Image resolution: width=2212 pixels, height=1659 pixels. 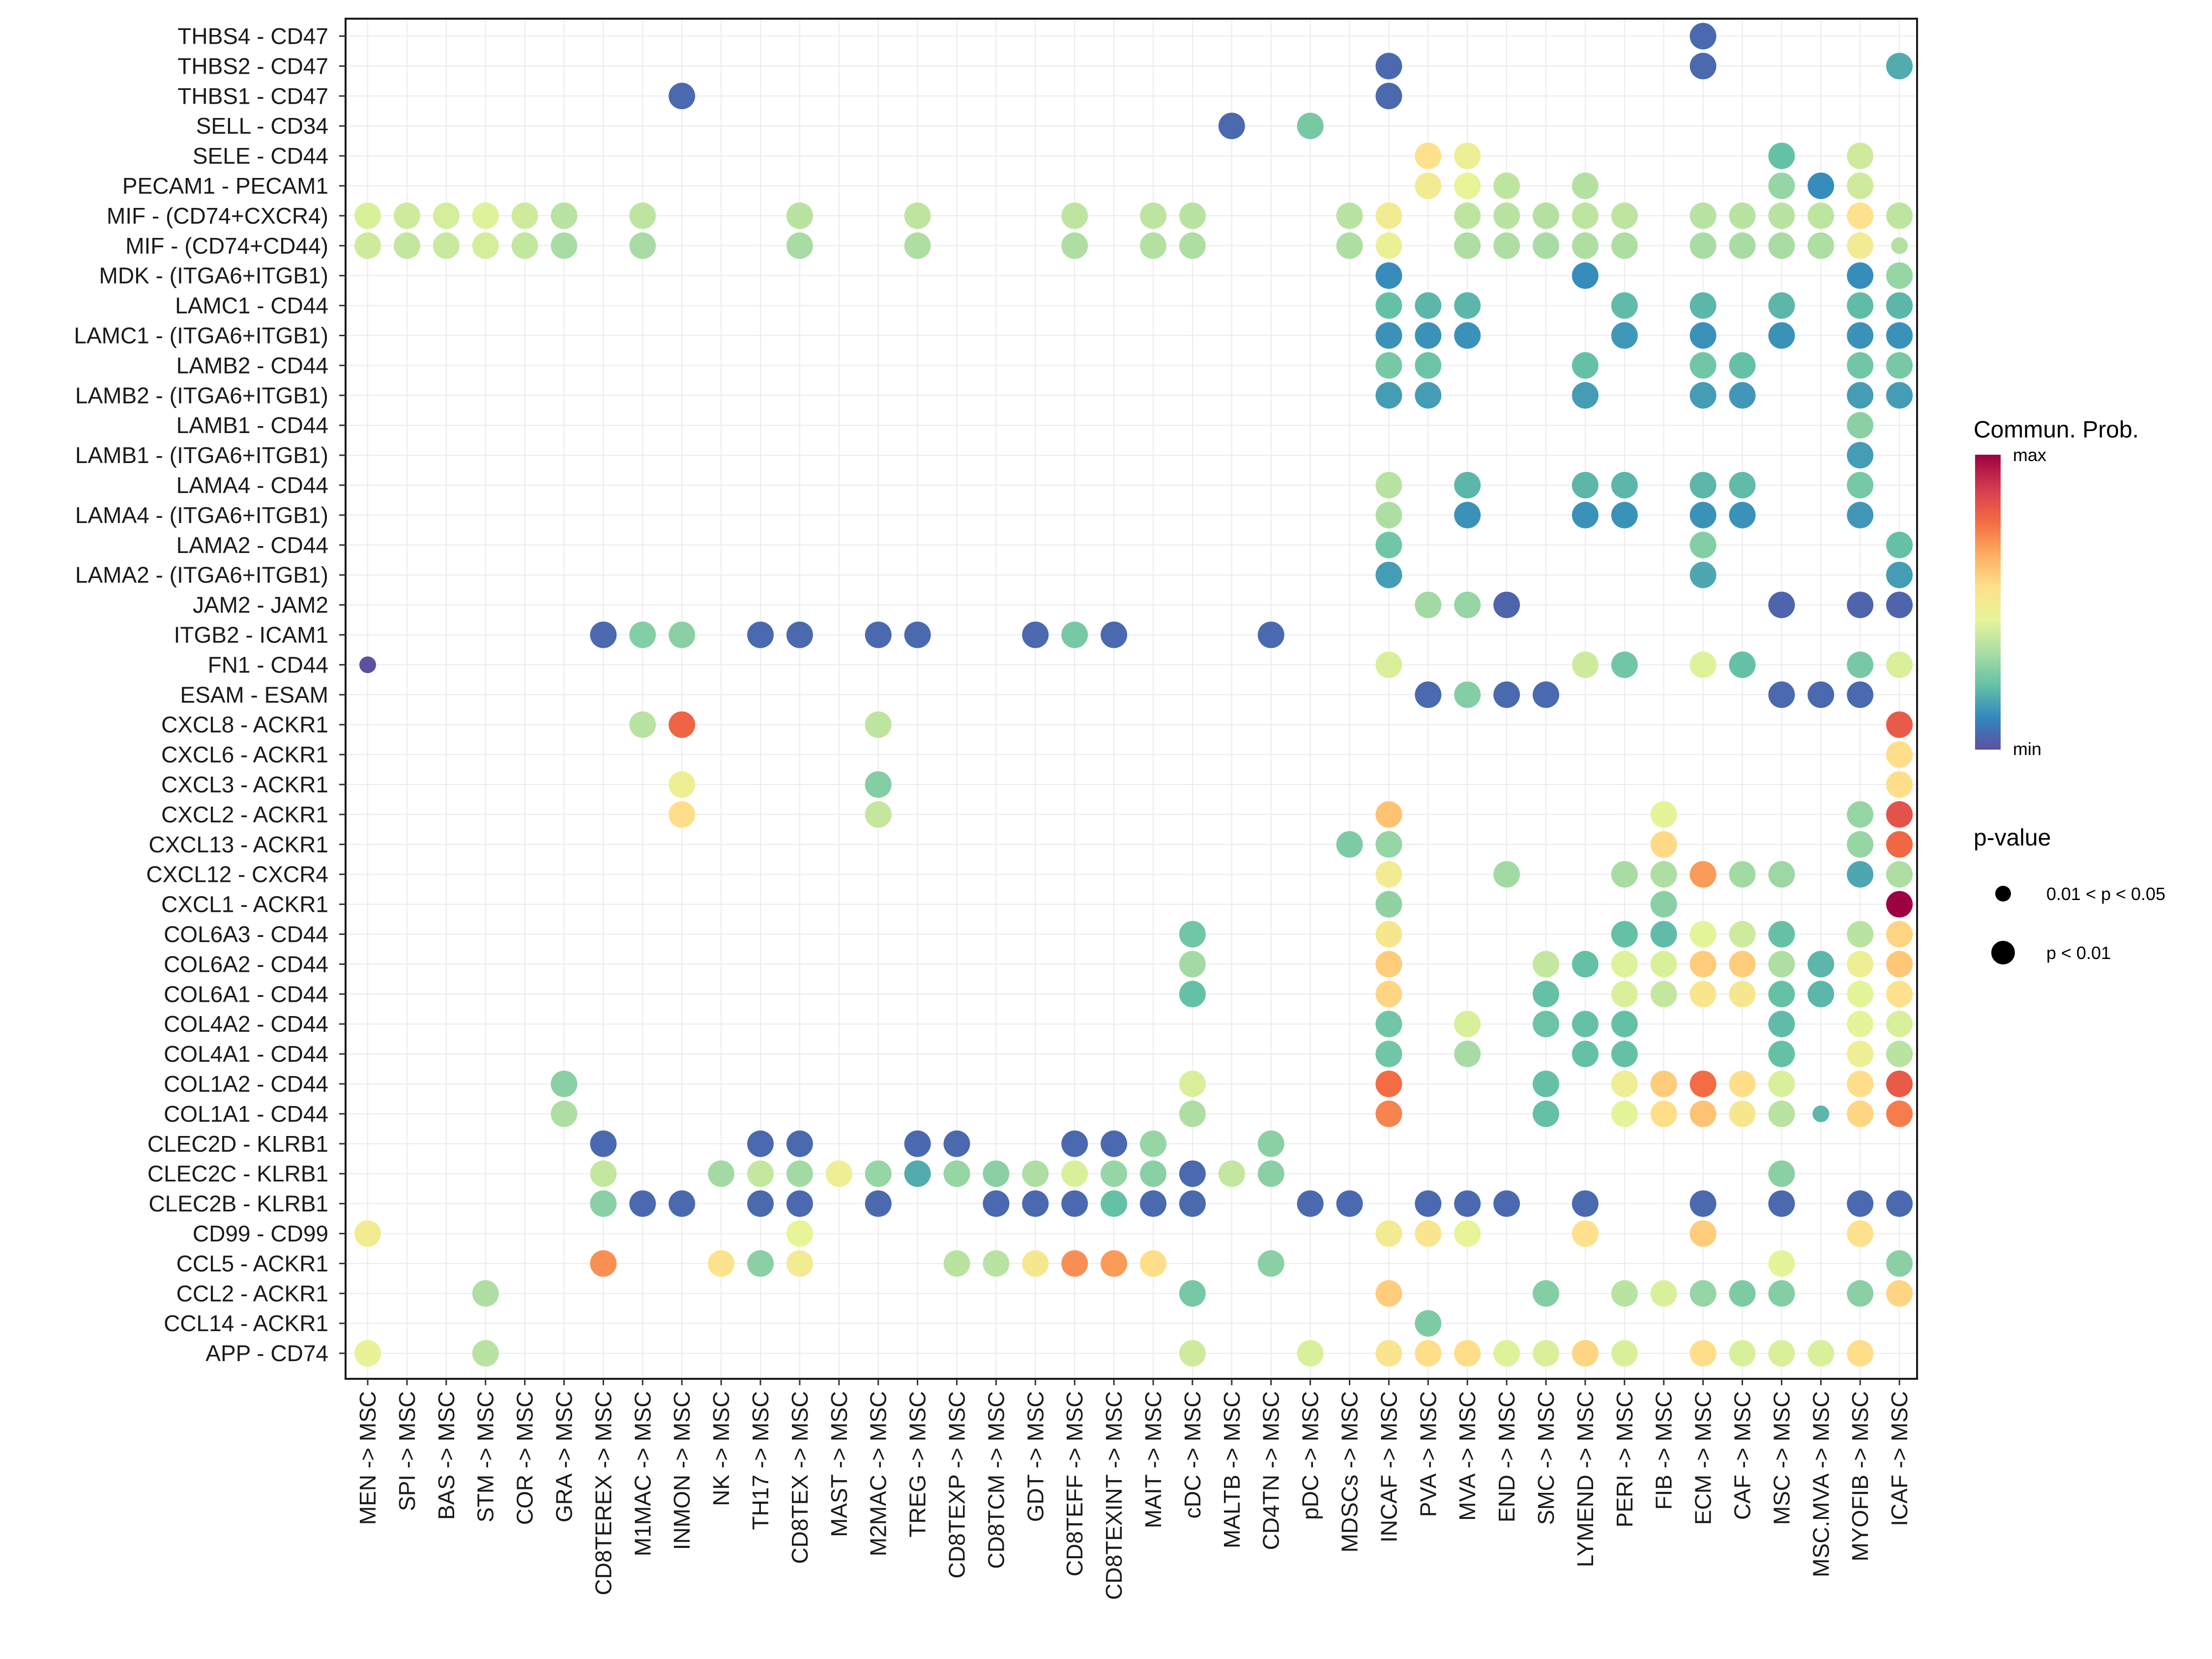 What do you see at coordinates (1860, 1476) in the screenshot?
I see `x-tick-label: MYOFIB -> MSC` at bounding box center [1860, 1476].